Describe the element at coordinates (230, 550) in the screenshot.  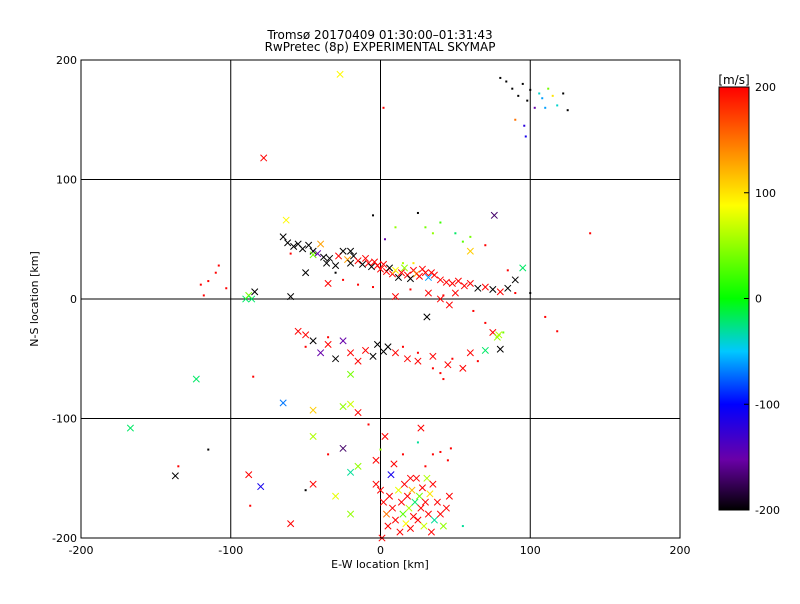
I see `x-tick-label: -100` at that location.